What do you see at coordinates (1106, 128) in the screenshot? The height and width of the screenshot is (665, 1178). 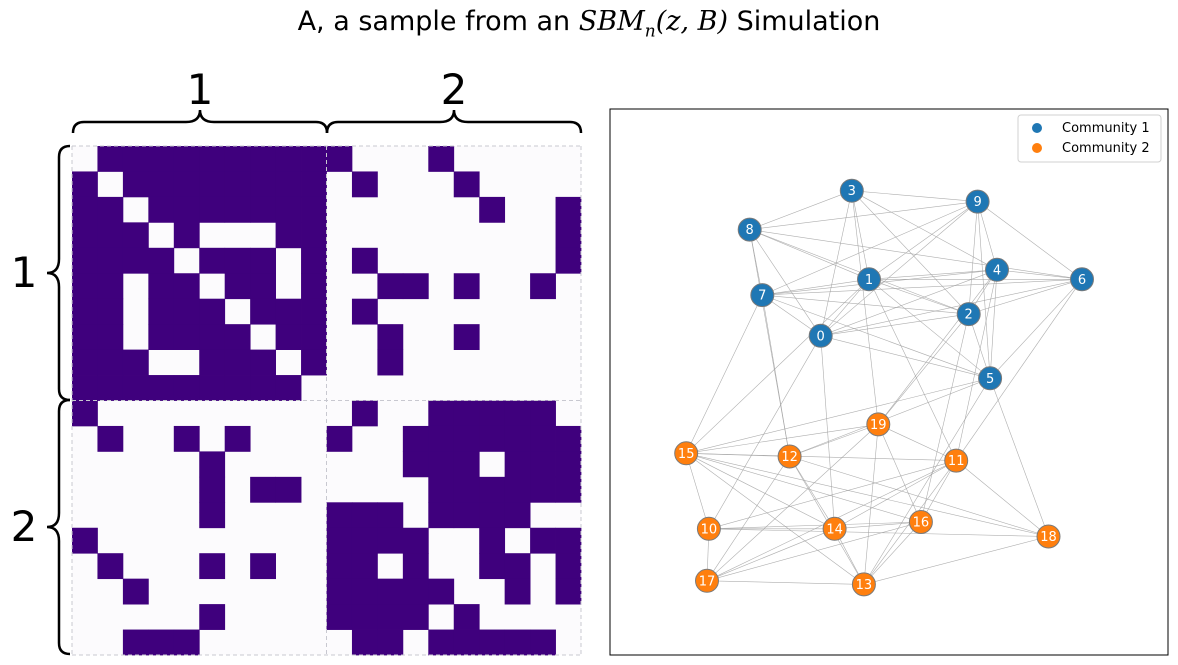 I see `legend-label-community-1: Community 1` at bounding box center [1106, 128].